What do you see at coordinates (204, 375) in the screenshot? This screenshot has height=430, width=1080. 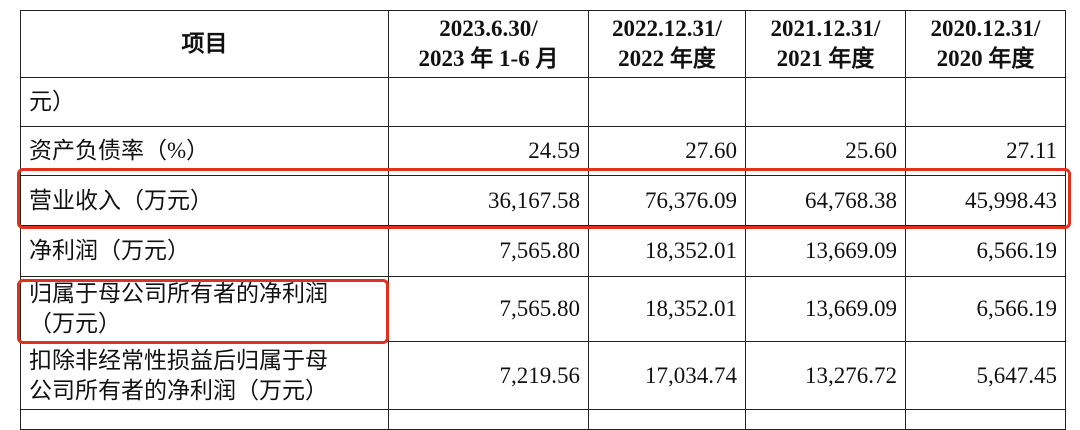 I see `row-label: 扣除非经常性损益后归属于母 公司所有者的净利润（万元）` at bounding box center [204, 375].